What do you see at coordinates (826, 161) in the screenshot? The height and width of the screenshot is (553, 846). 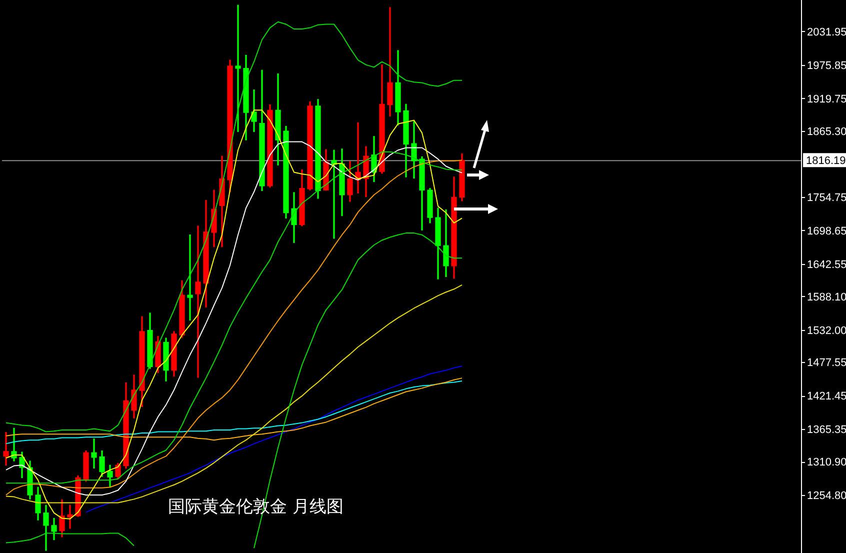 I see `ref-line-label: 1816.19` at bounding box center [826, 161].